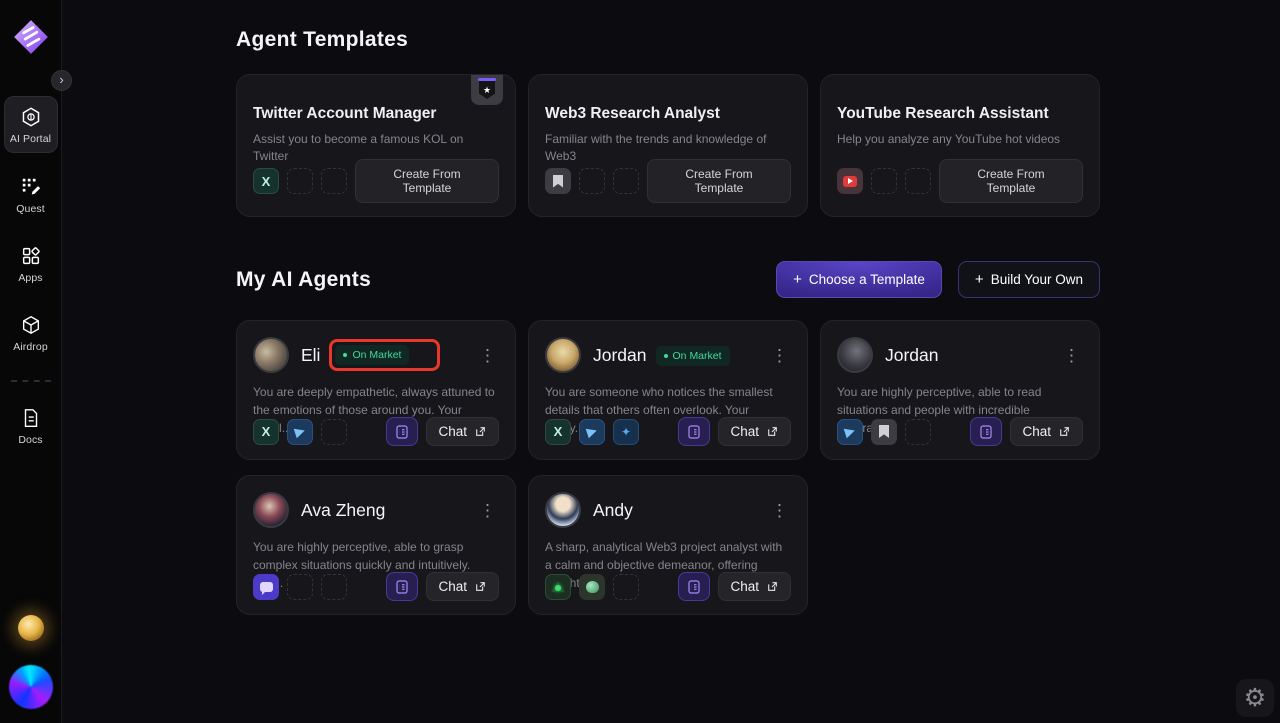 Image resolution: width=1280 pixels, height=723 pixels. I want to click on sidebar-item-airdrop: Airdrop, so click(31, 332).